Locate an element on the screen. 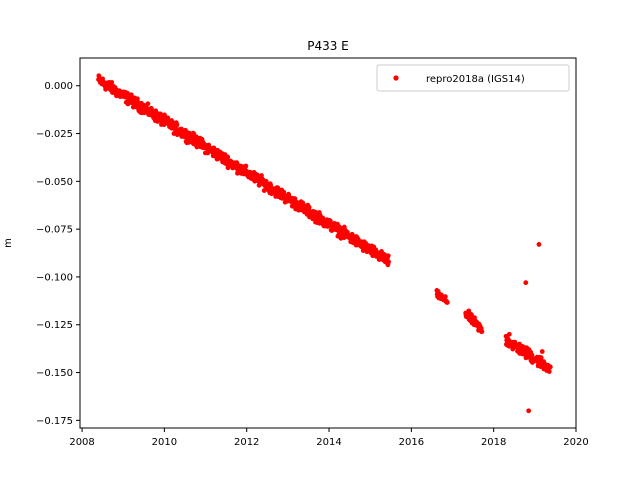  y-tick-label: −0.025 is located at coordinates (54, 134).